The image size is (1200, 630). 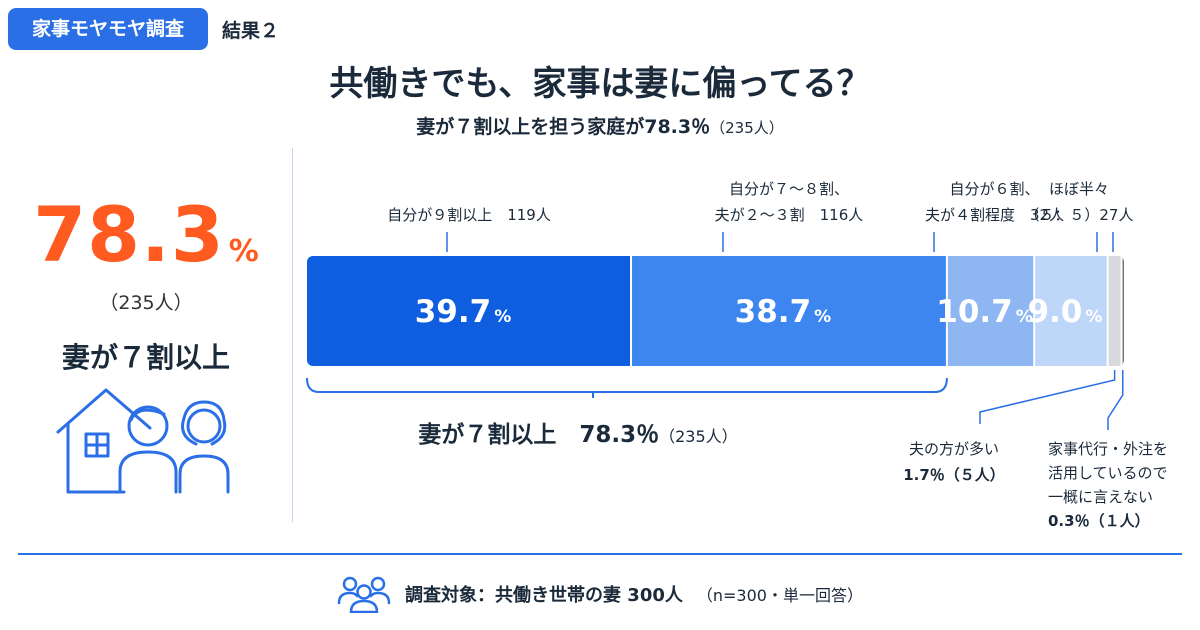 I want to click on vertical-divider, so click(x=292, y=335).